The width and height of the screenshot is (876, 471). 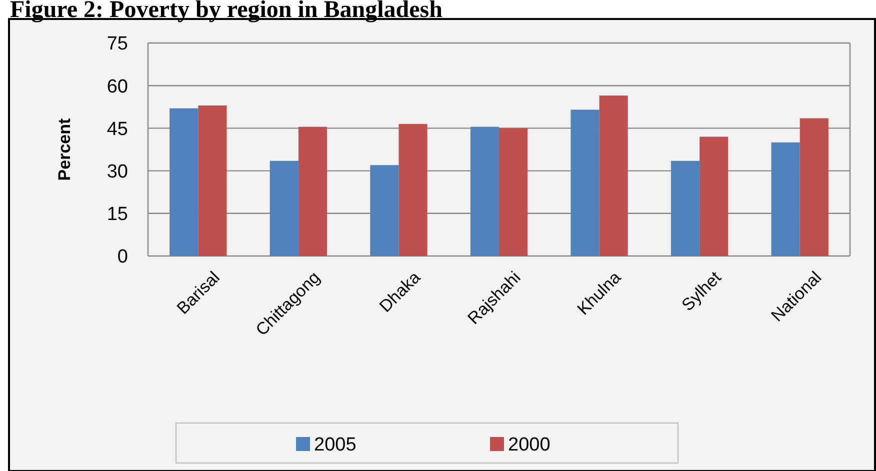 I want to click on chart-title: Figure 2: Poverty by region in Bangladesh, so click(x=226, y=11).